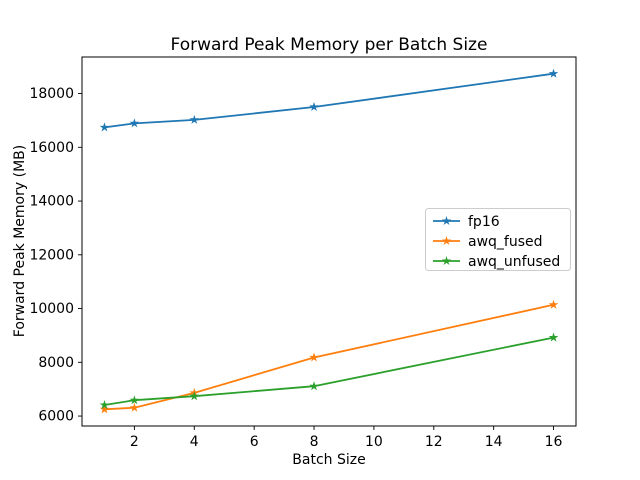  I want to click on legend-marker-awq_unfused, so click(446, 260).